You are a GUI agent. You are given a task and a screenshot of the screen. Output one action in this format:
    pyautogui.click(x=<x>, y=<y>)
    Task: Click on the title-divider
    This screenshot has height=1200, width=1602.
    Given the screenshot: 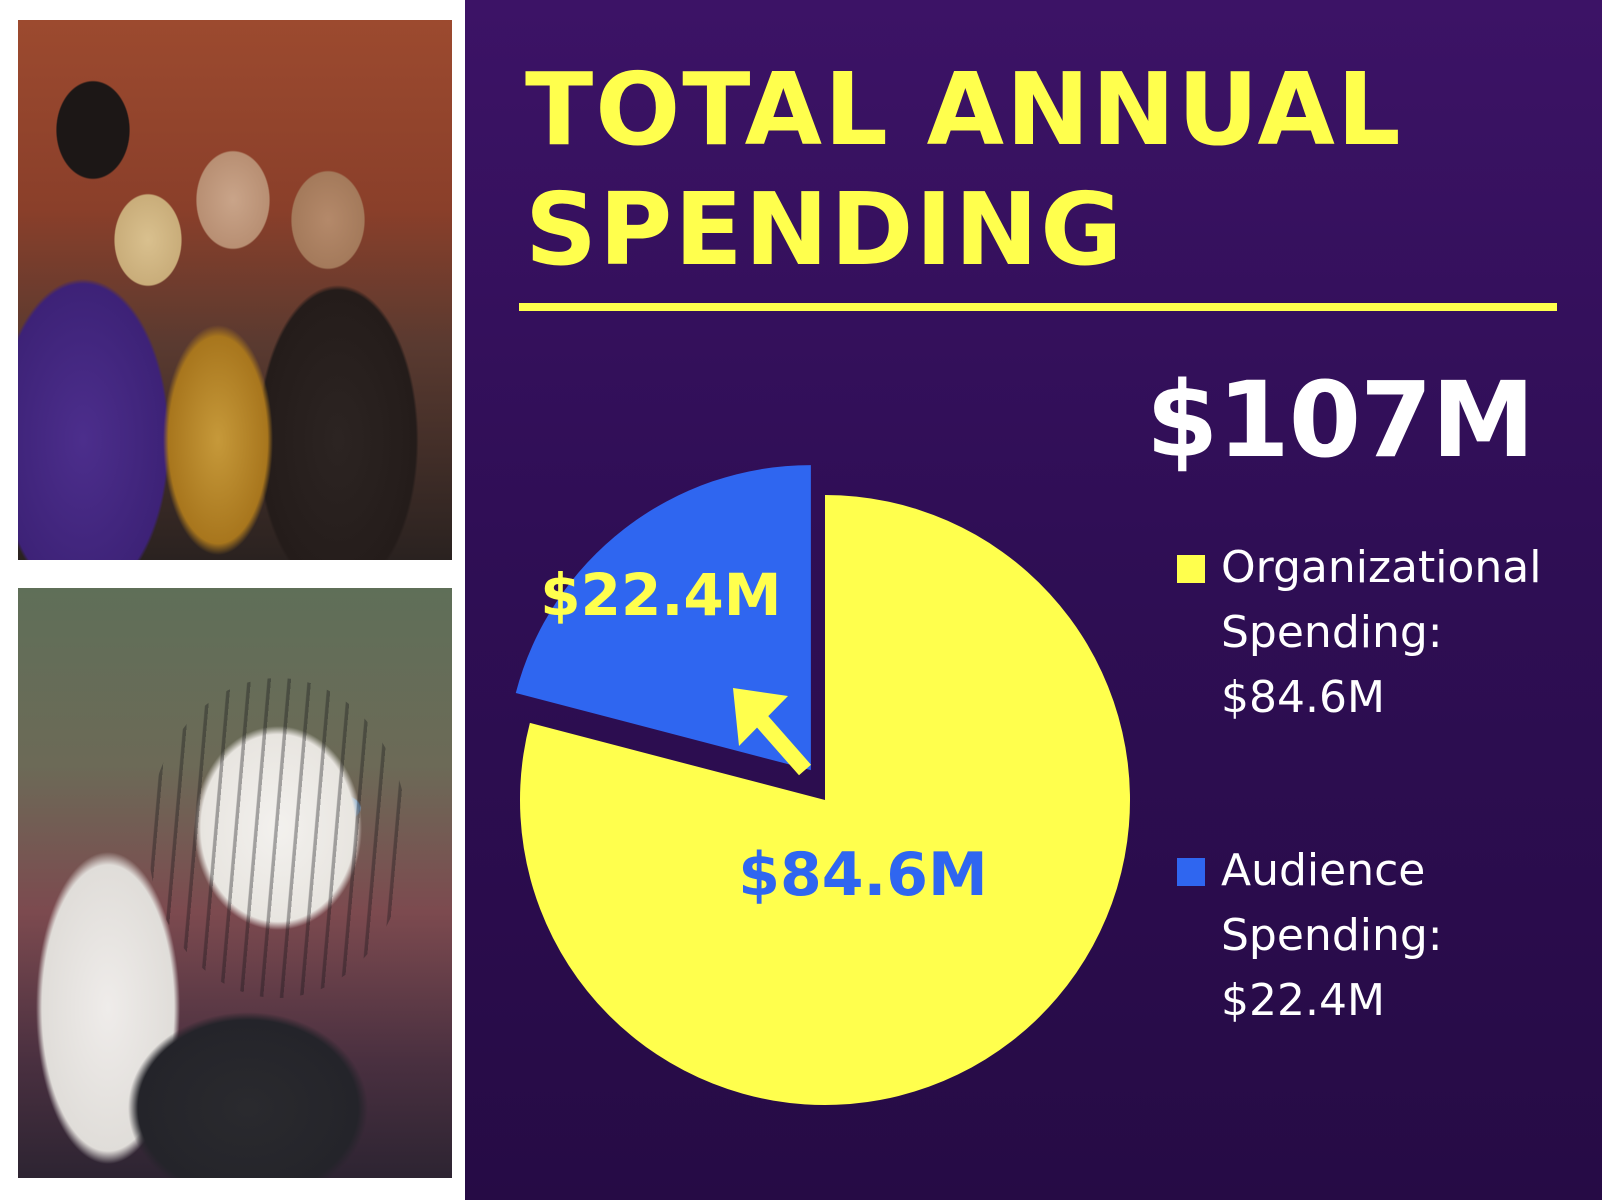 What is the action you would take?
    pyautogui.click(x=1038, y=307)
    